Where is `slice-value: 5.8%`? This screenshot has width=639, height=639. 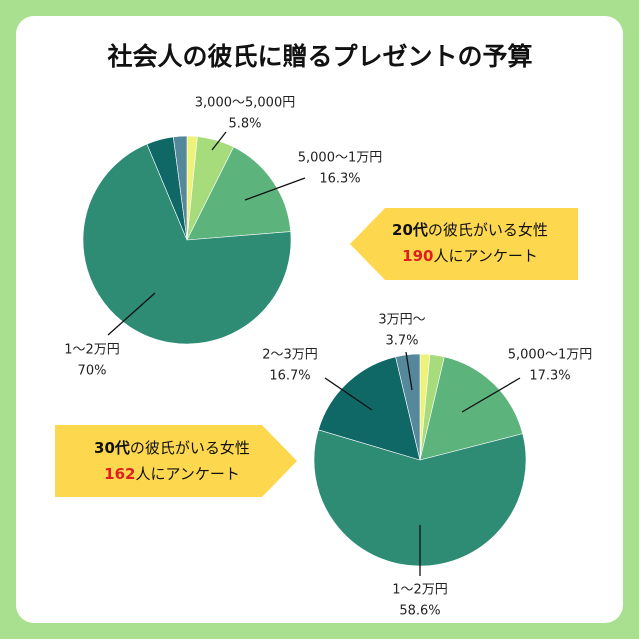
slice-value: 5.8% is located at coordinates (244, 124).